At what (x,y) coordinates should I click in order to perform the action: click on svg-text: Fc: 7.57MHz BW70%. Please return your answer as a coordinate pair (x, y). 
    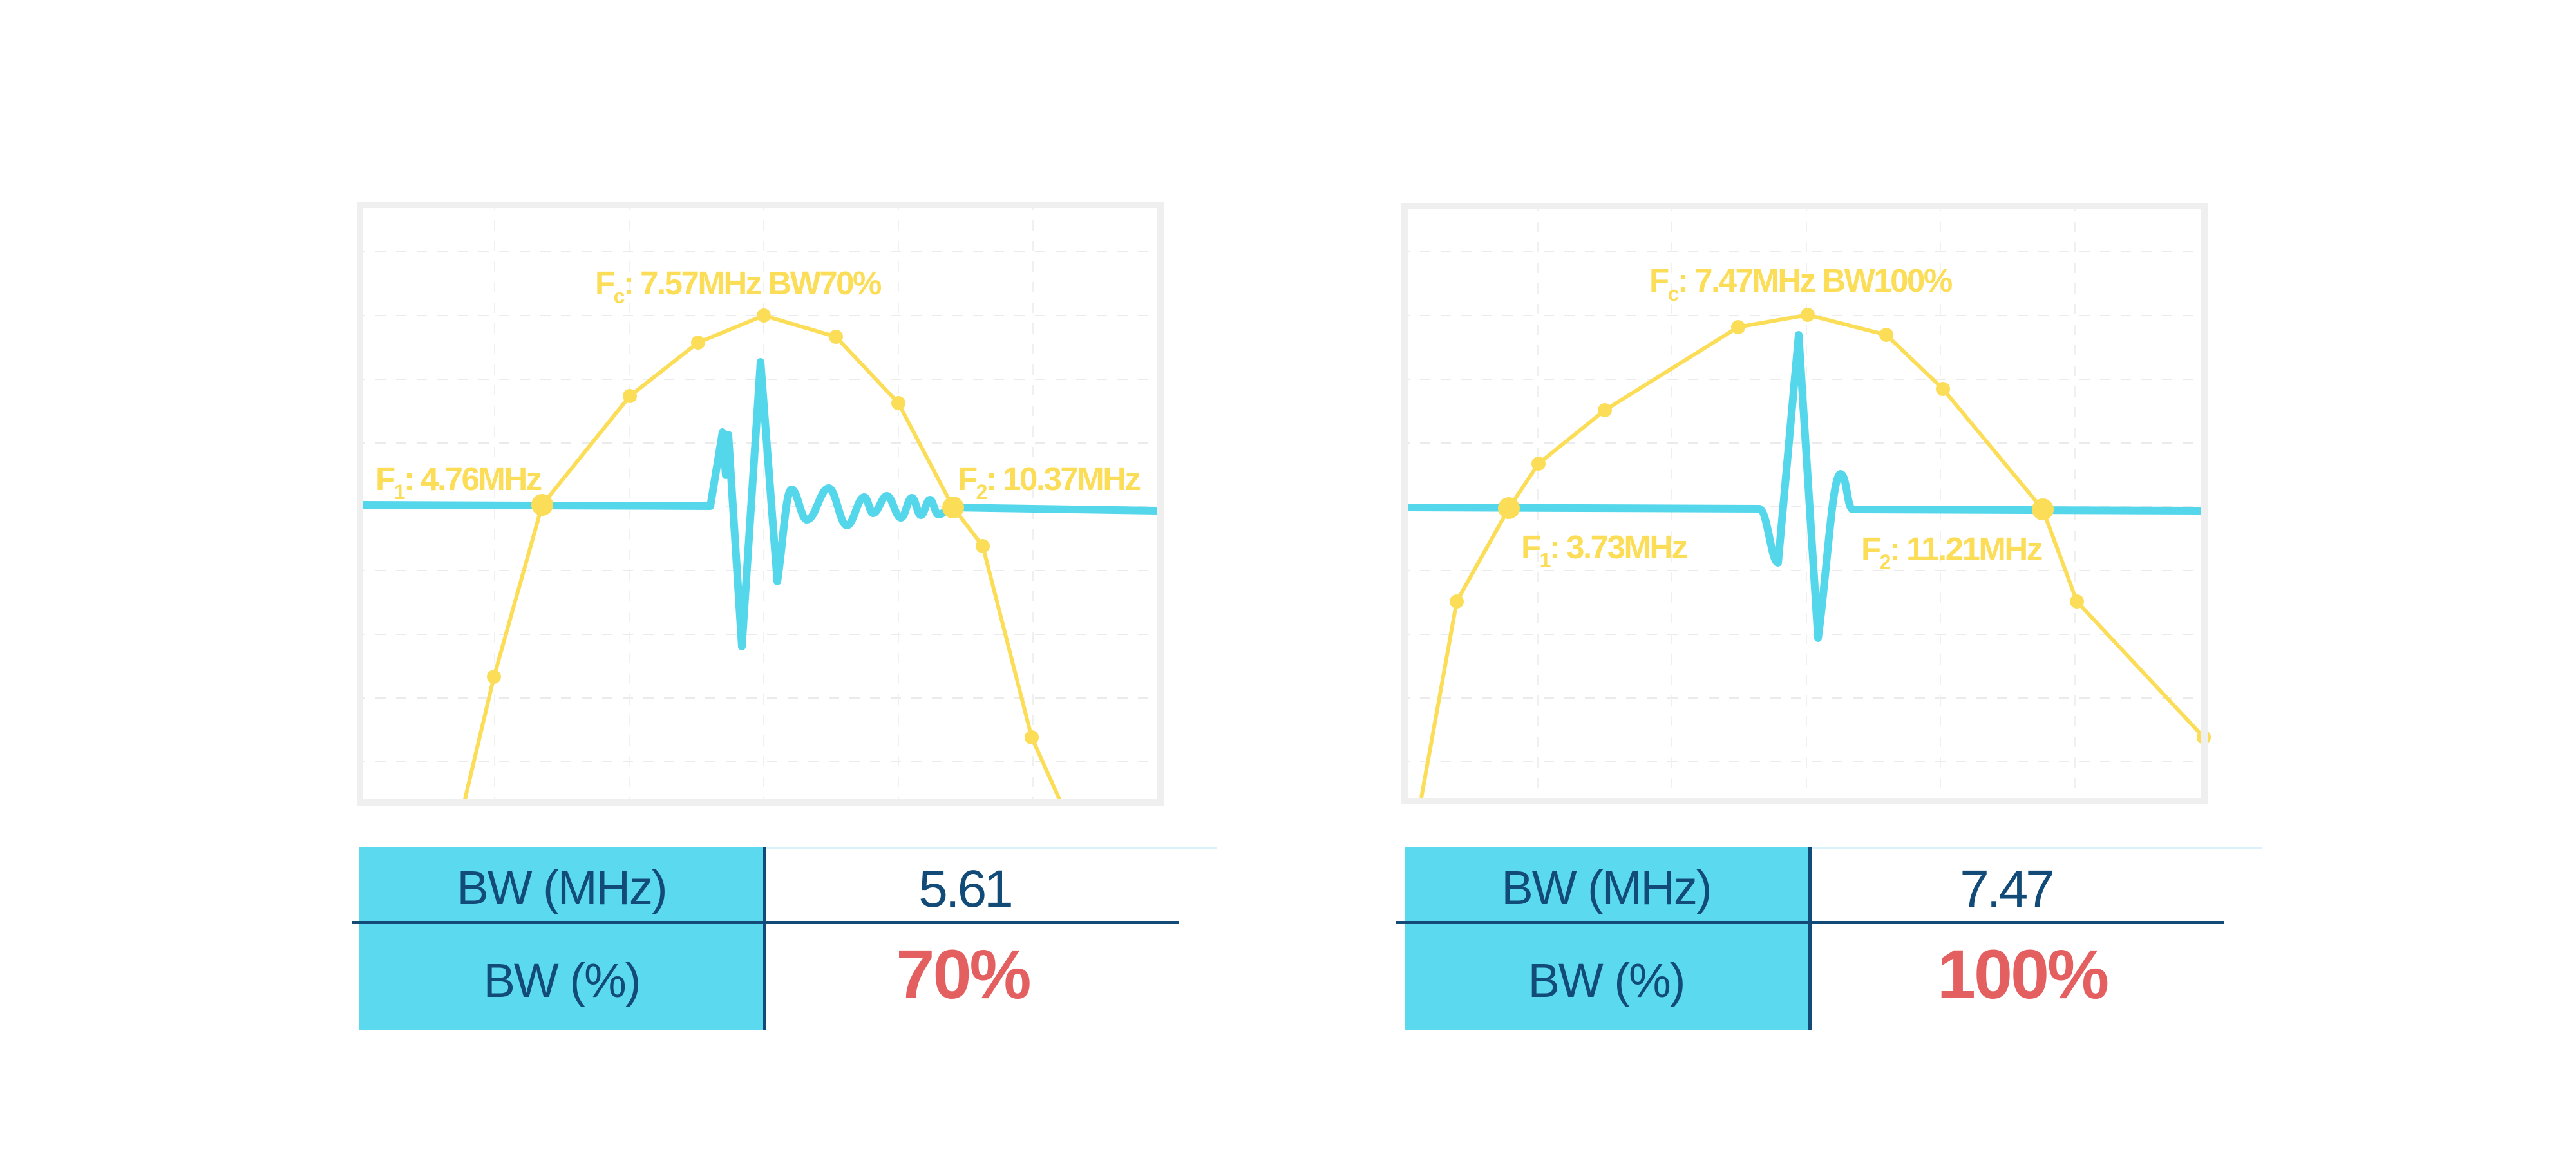
    Looking at the image, I should click on (738, 286).